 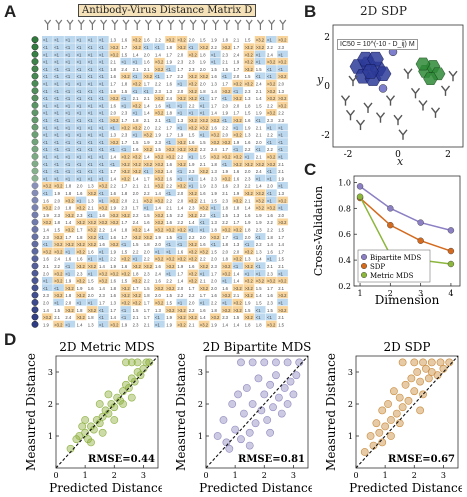 I want to click on matrix-cell-value: 2.3, so click(x=147, y=273).